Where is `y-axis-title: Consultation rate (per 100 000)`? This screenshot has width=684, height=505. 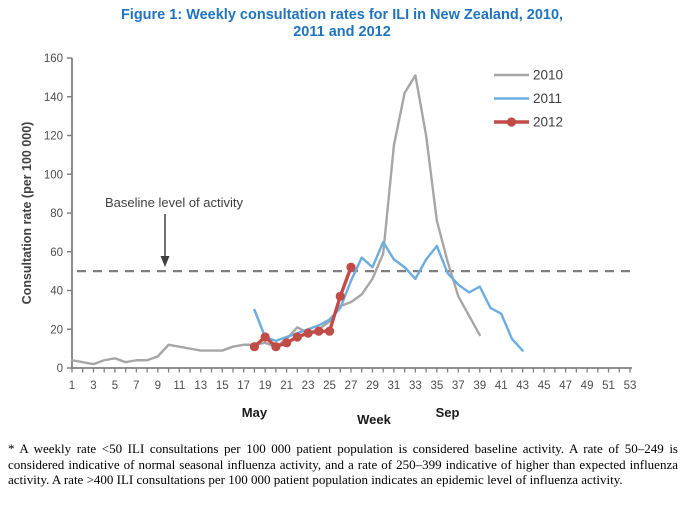 y-axis-title: Consultation rate (per 100 000) is located at coordinates (27, 213).